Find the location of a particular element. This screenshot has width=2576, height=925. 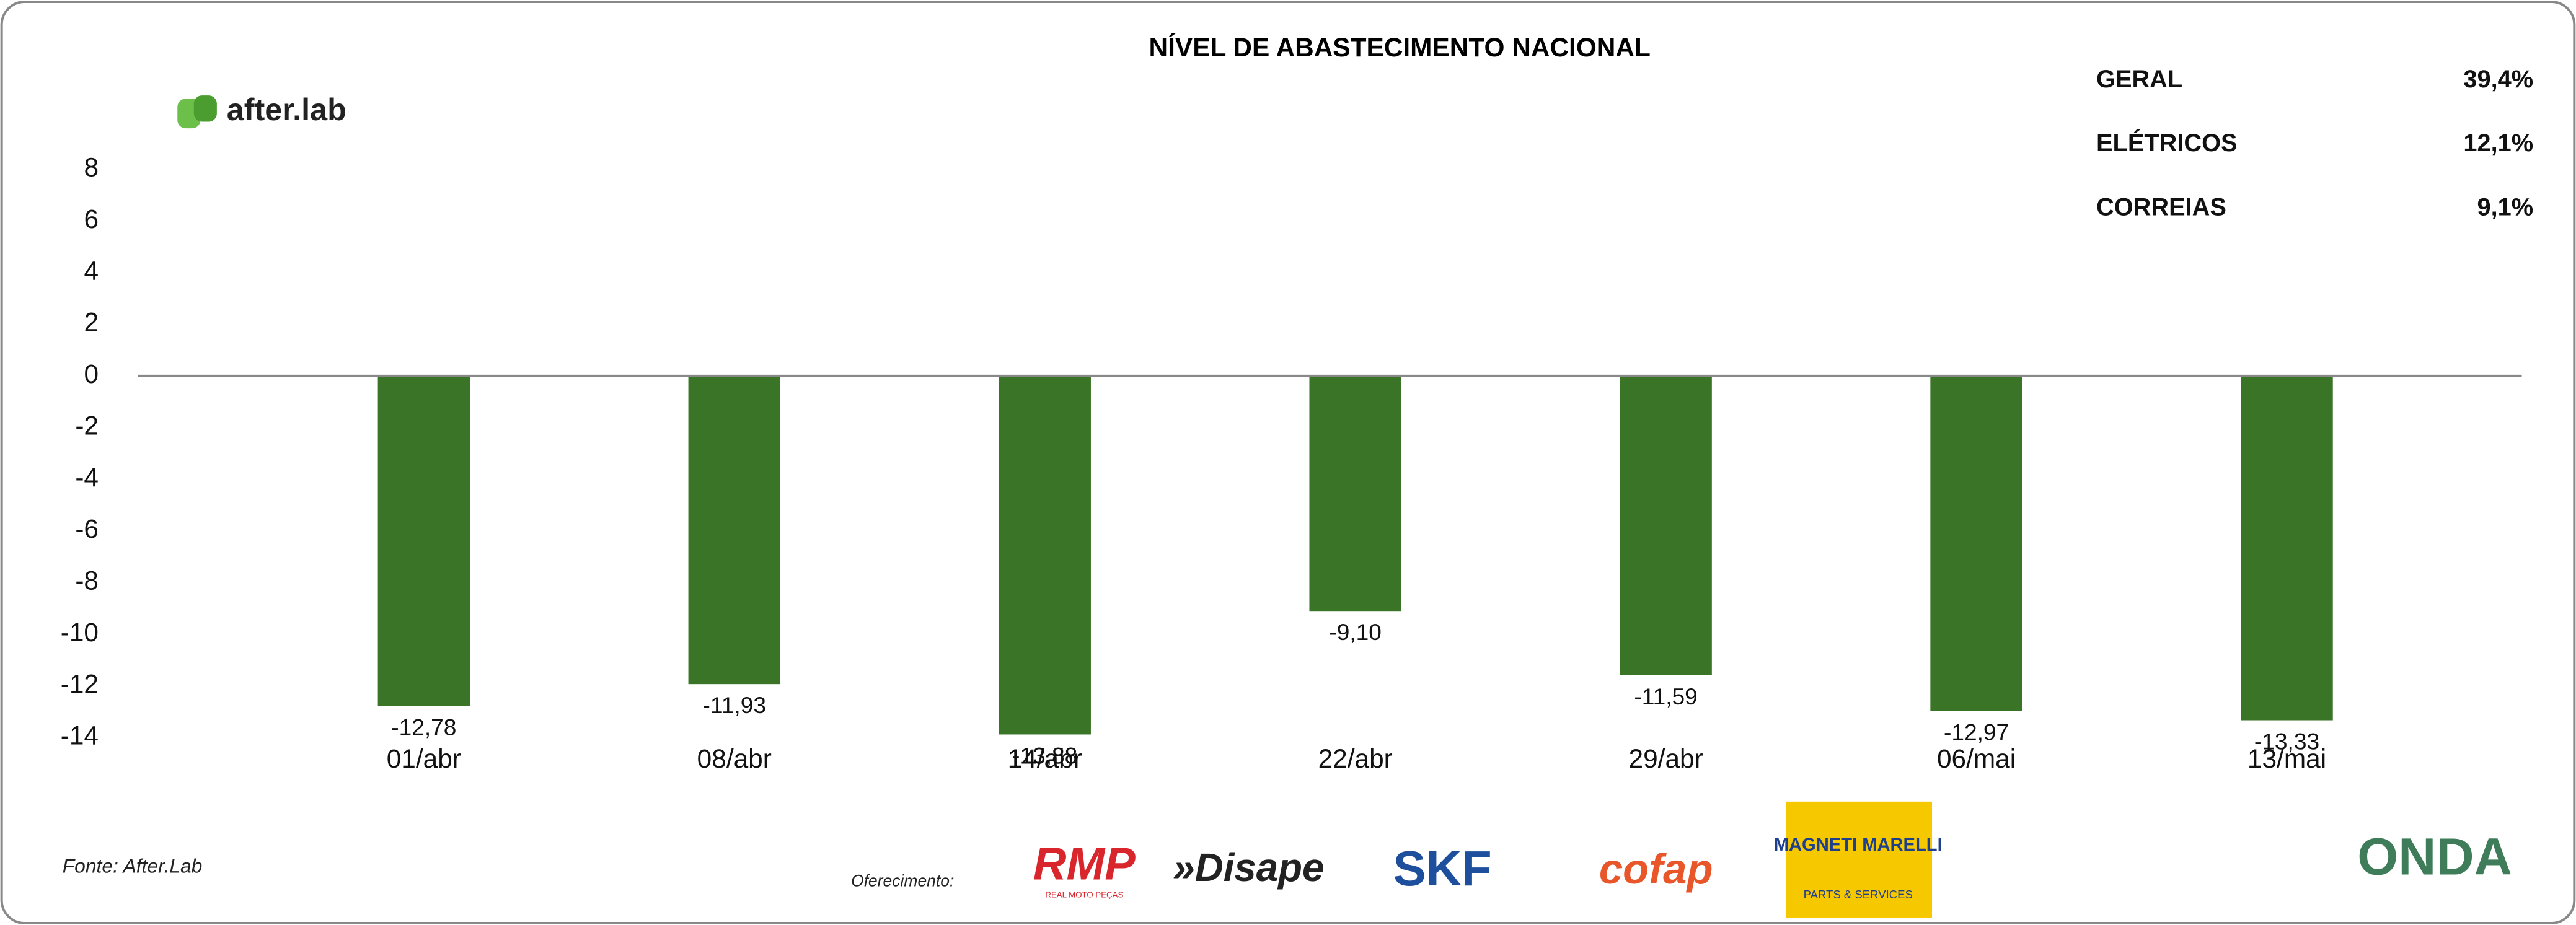

x-tick-label: 13/mai is located at coordinates (2286, 758).